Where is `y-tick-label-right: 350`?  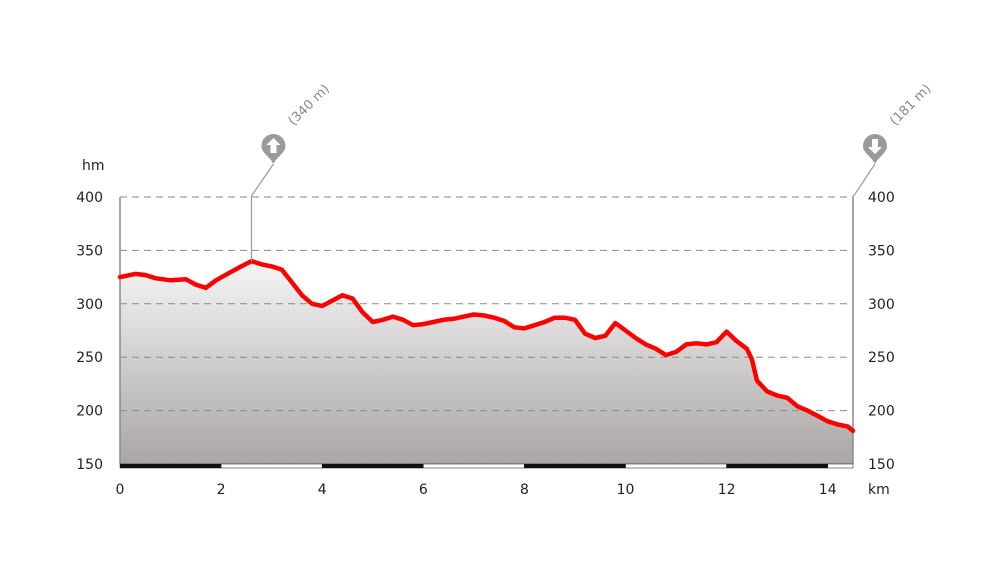
y-tick-label-right: 350 is located at coordinates (881, 251).